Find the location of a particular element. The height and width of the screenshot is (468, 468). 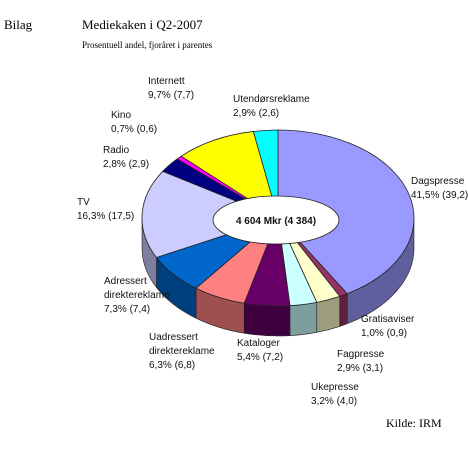

slice-tv is located at coordinates (210, 214).